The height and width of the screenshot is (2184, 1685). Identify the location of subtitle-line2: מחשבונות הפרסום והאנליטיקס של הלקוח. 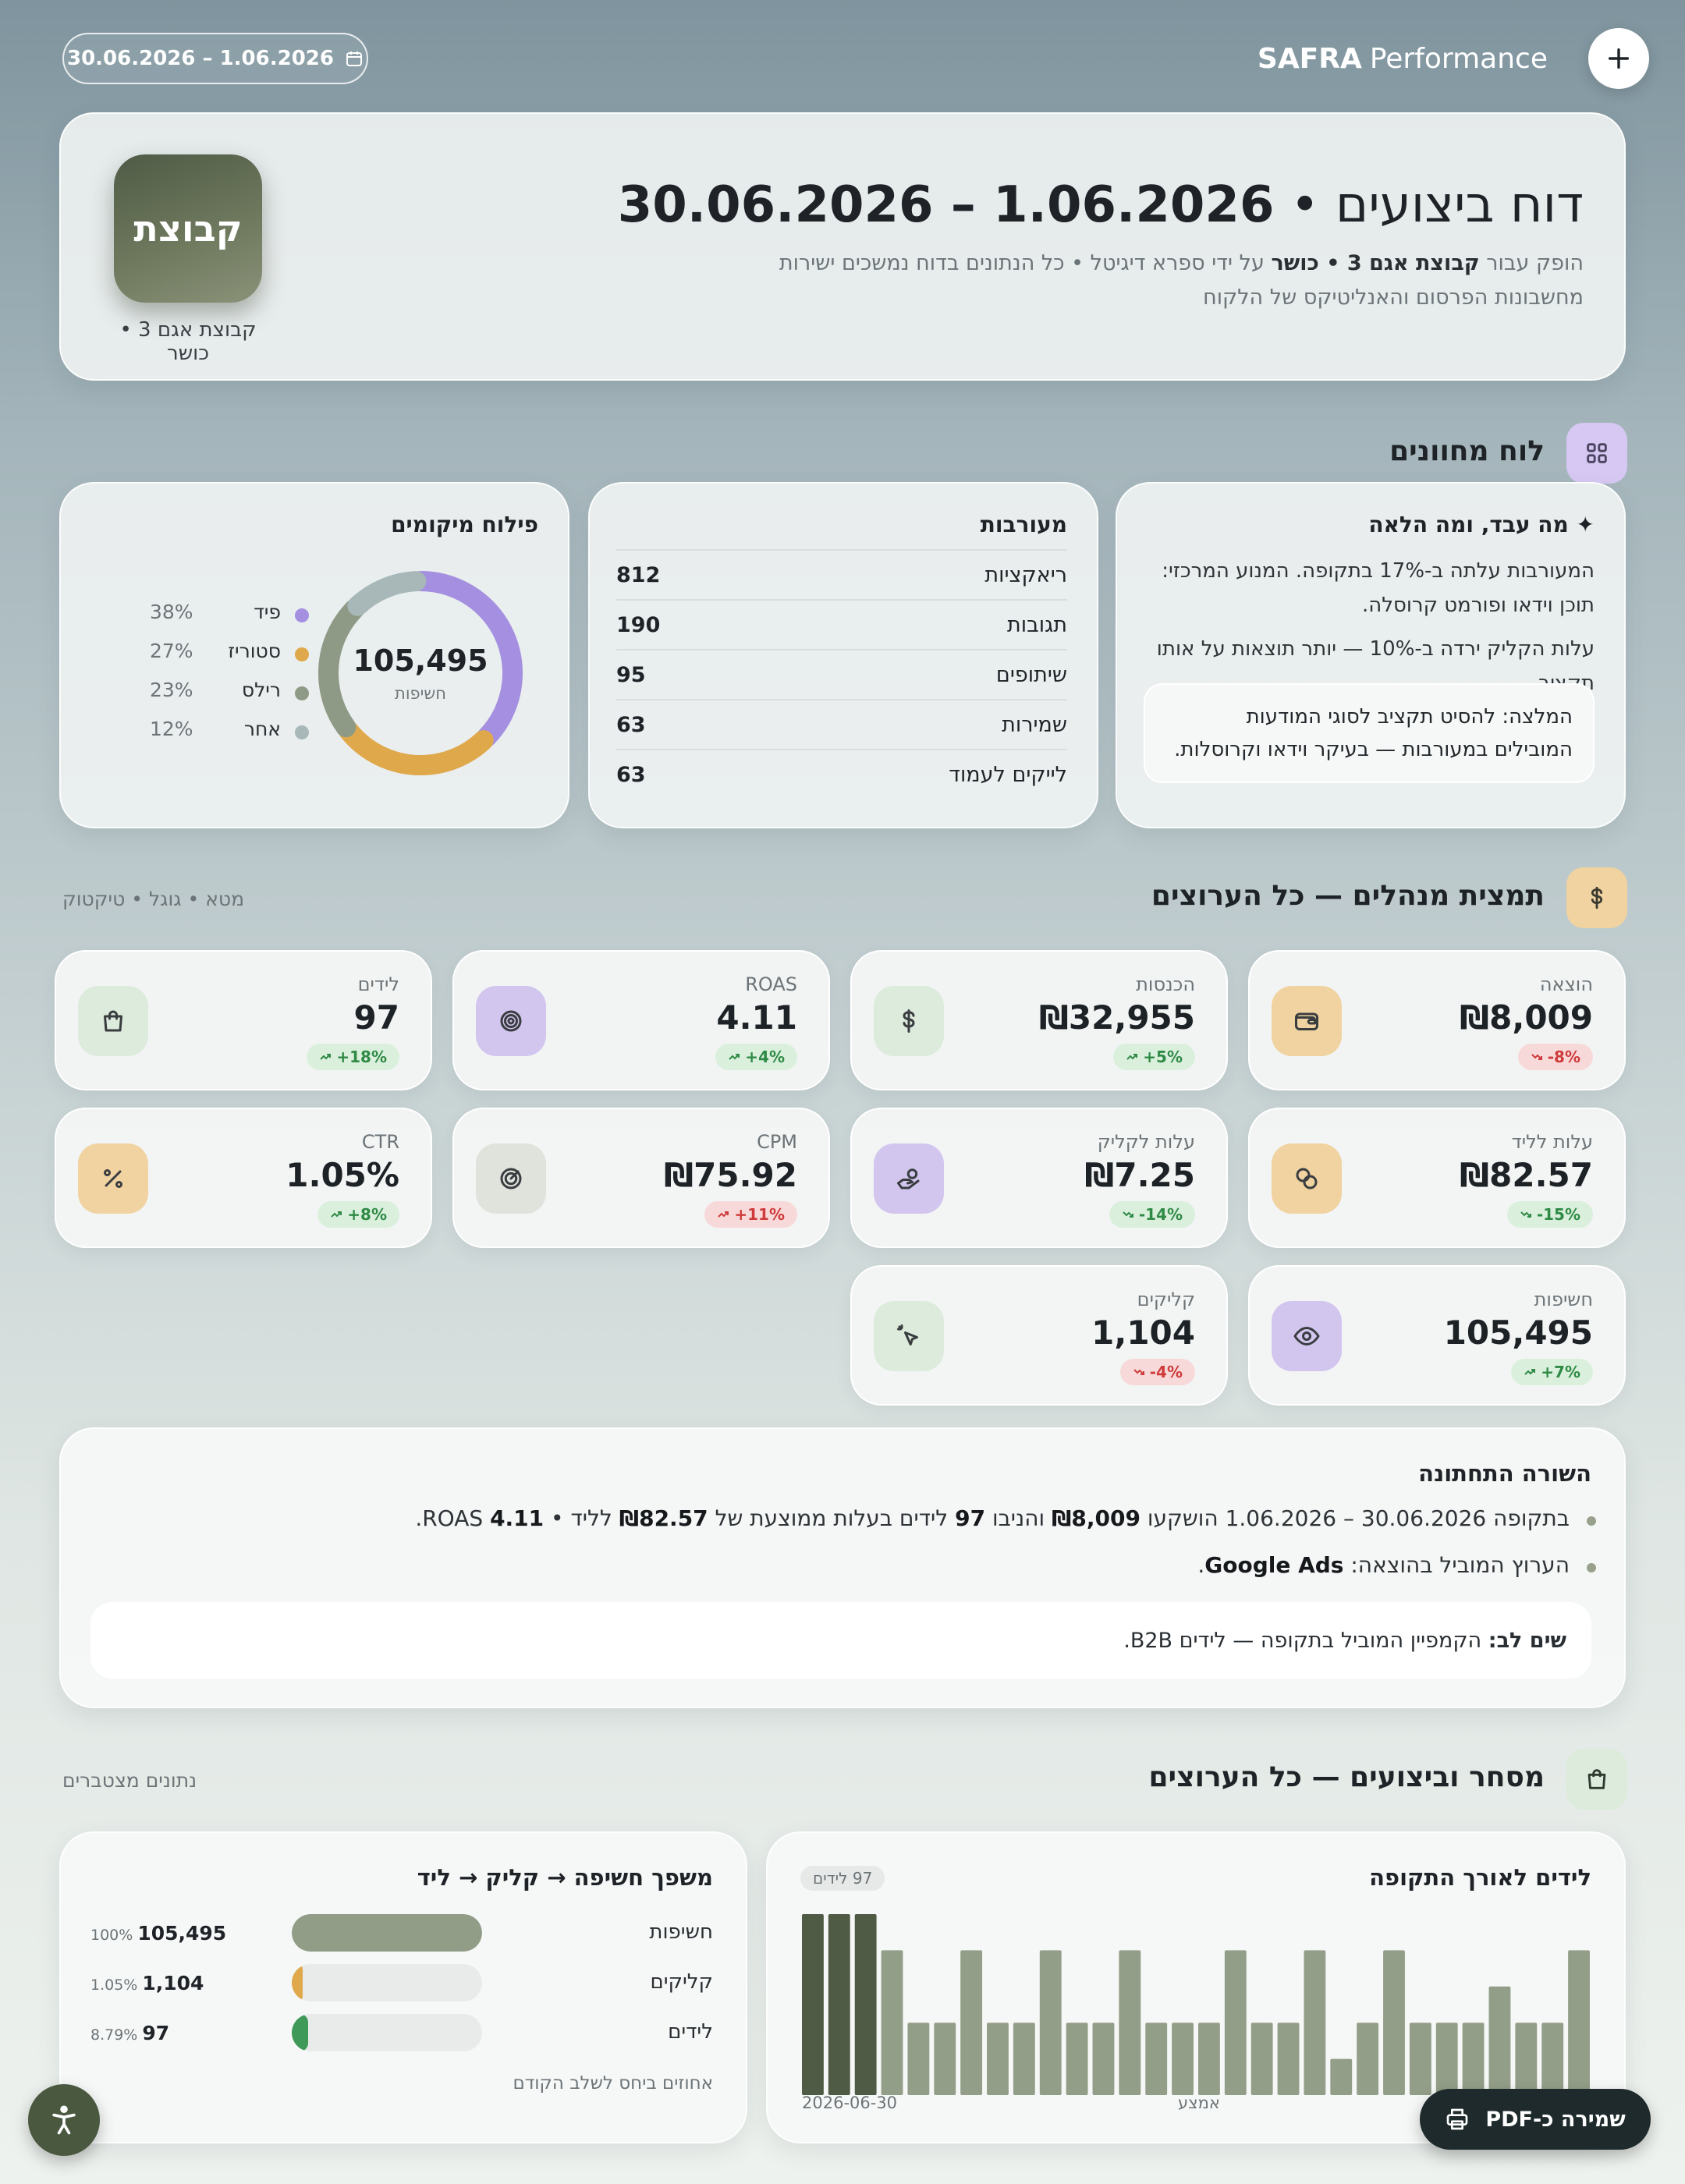
(1393, 298).